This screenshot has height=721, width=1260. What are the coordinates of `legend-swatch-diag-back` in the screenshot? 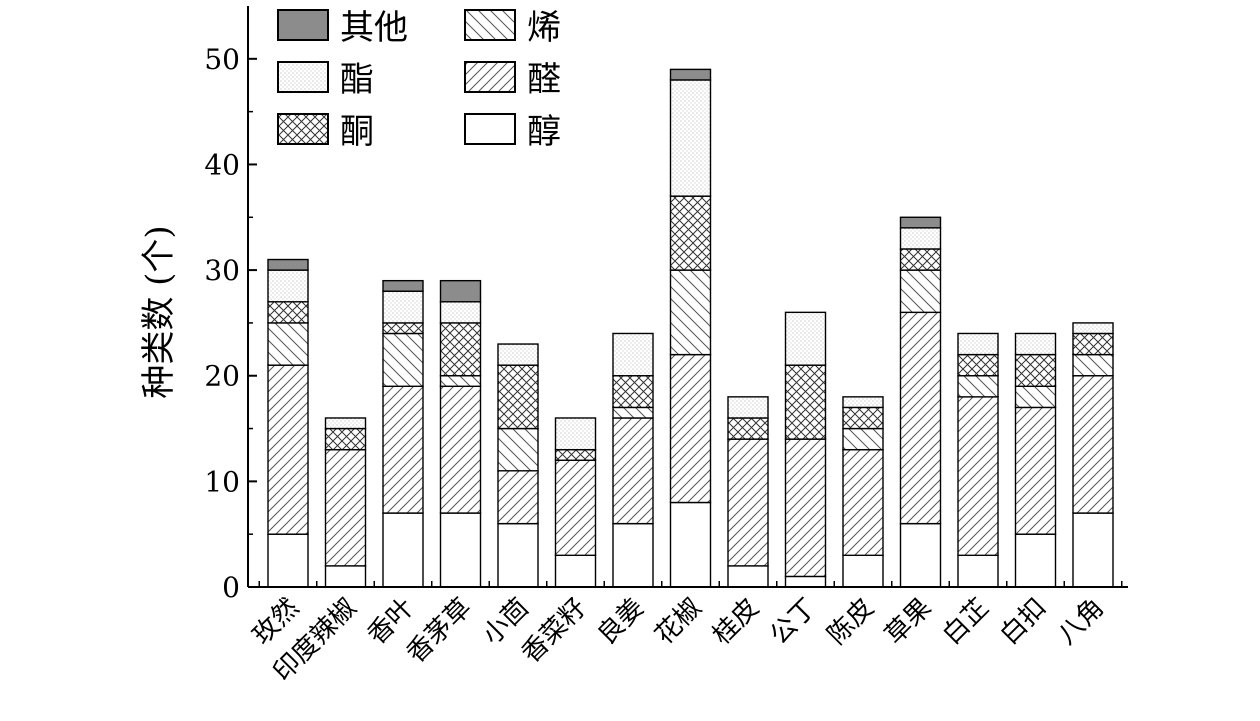 It's located at (490, 25).